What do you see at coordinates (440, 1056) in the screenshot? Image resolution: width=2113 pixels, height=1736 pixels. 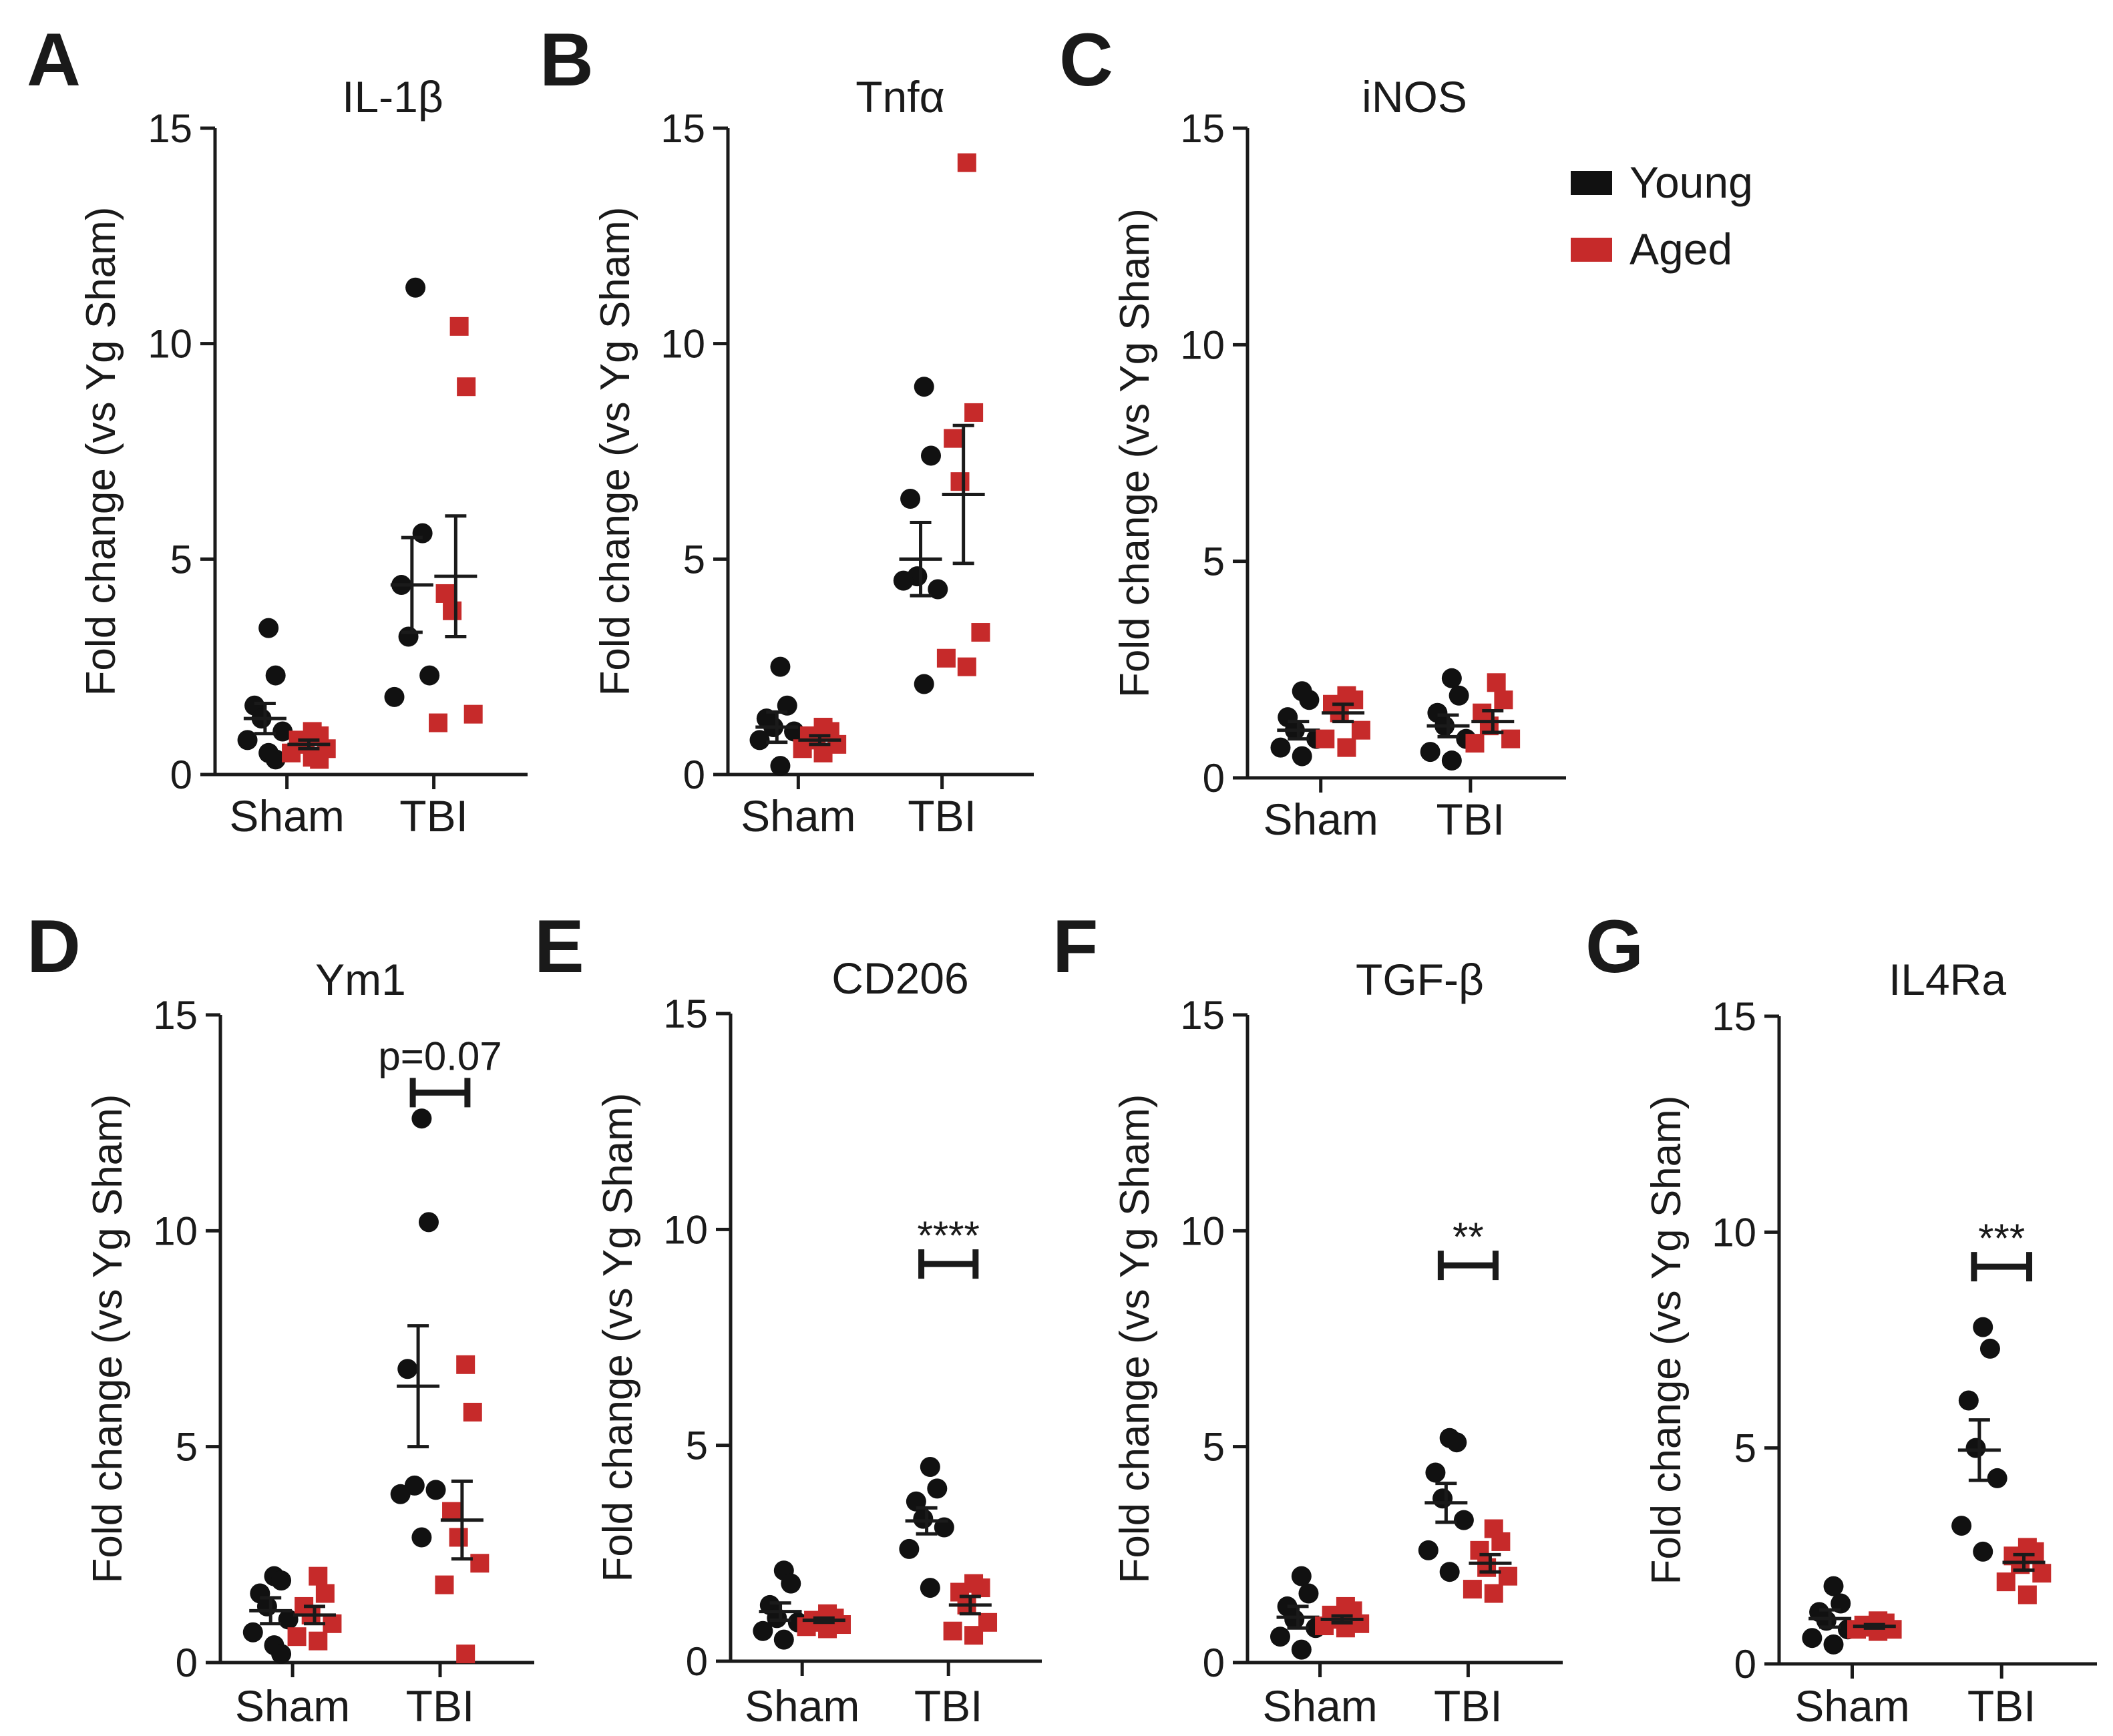 I see `significance-label: p=0.07` at bounding box center [440, 1056].